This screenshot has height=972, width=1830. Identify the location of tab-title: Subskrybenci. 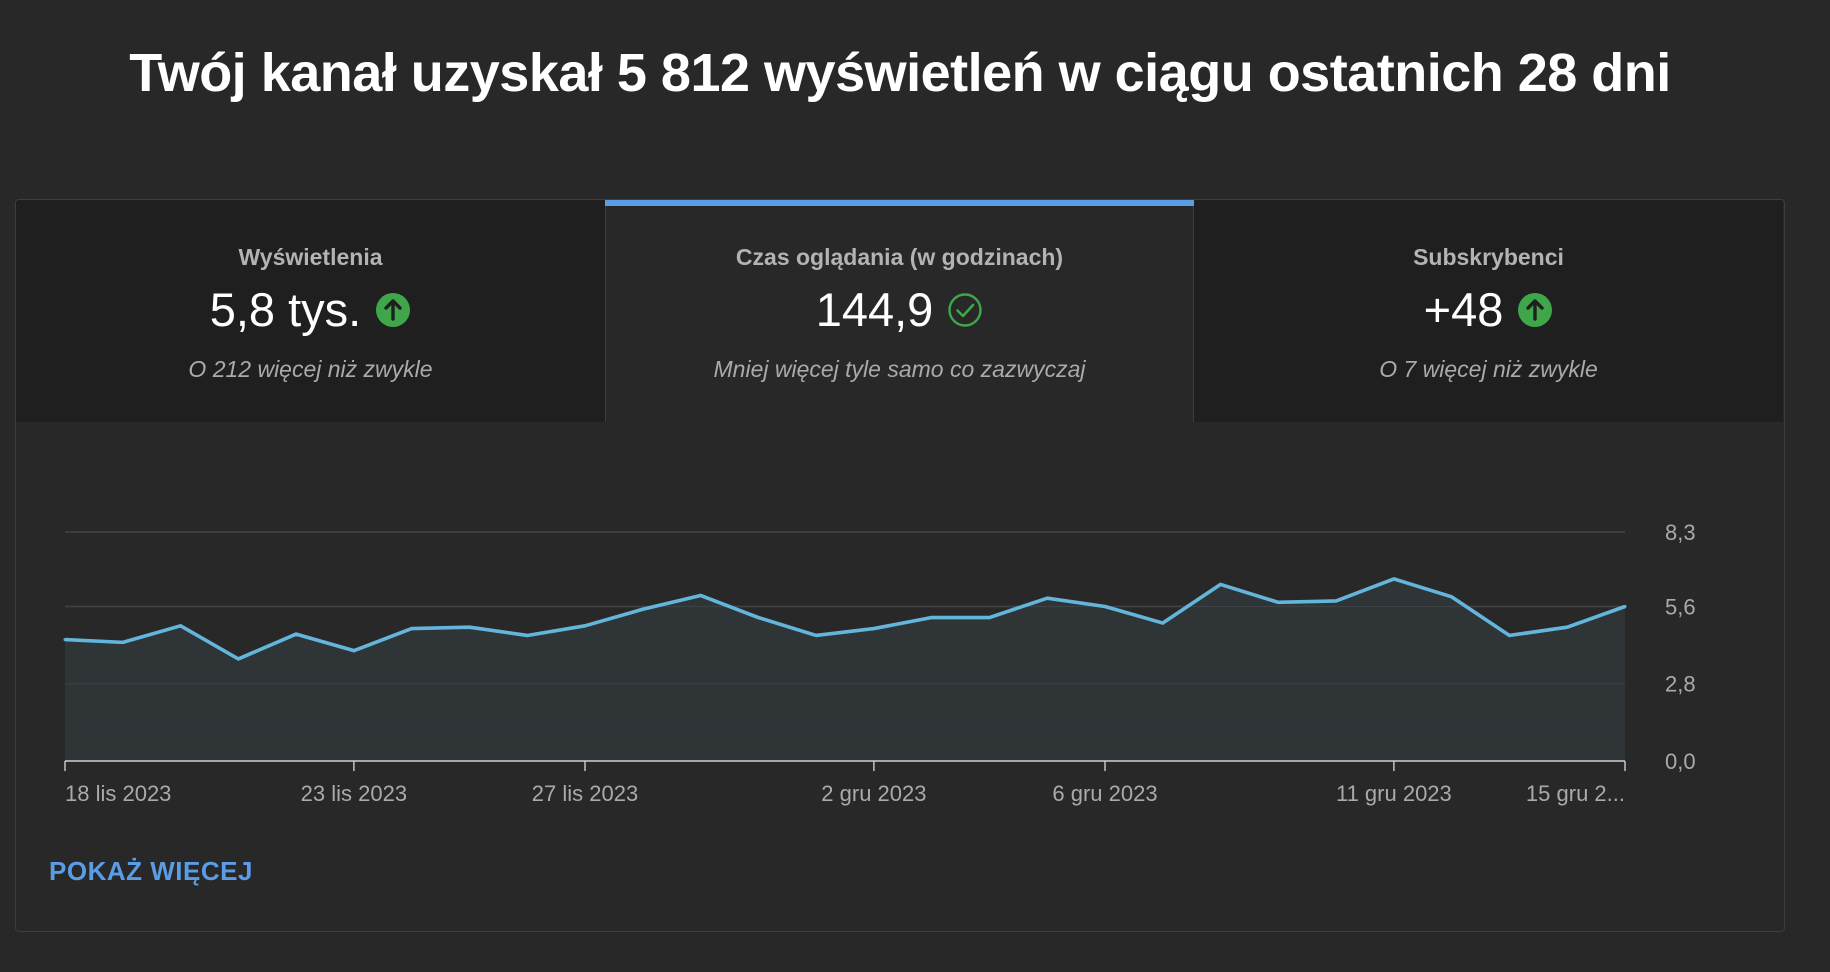
(1488, 257).